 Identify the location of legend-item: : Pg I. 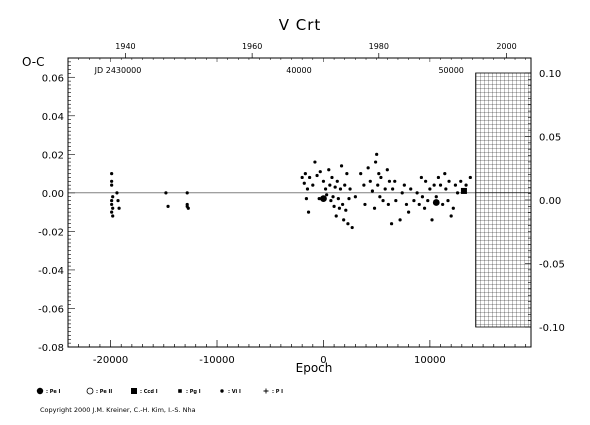
(189, 392).